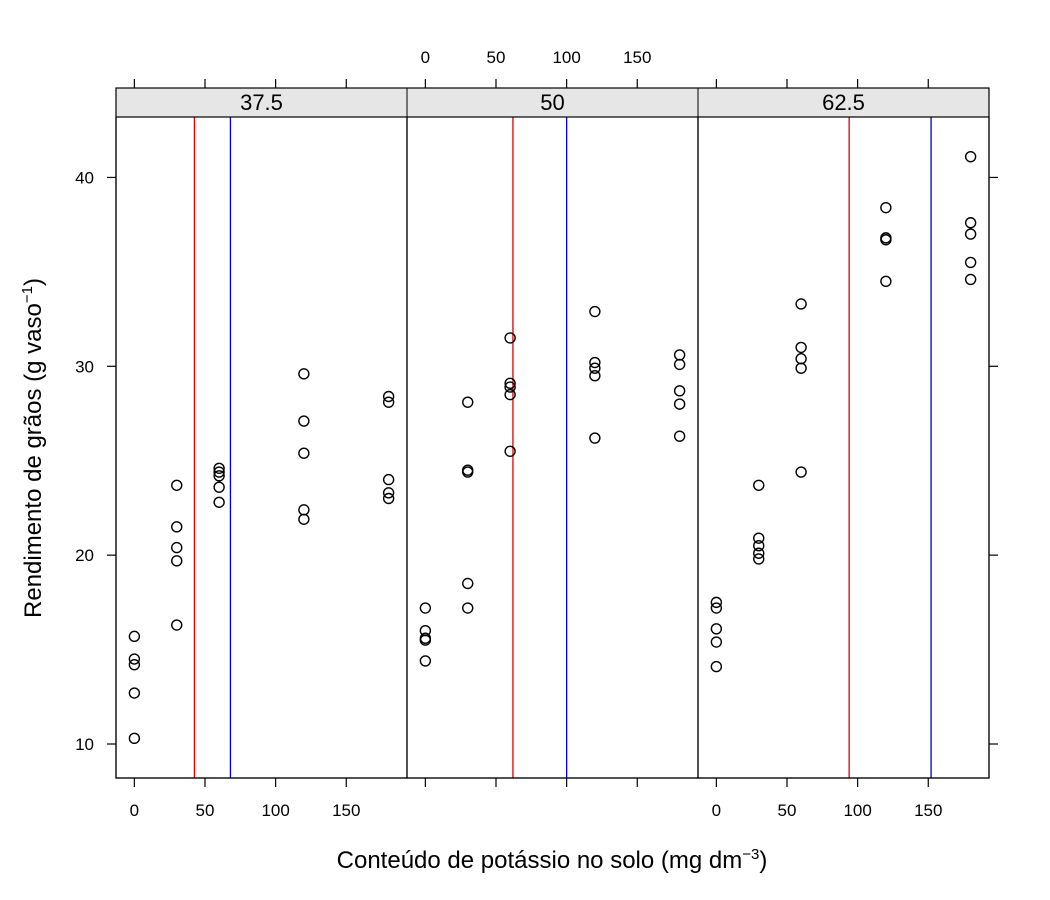  What do you see at coordinates (33, 282) in the screenshot?
I see `y-axis-title-end: )` at bounding box center [33, 282].